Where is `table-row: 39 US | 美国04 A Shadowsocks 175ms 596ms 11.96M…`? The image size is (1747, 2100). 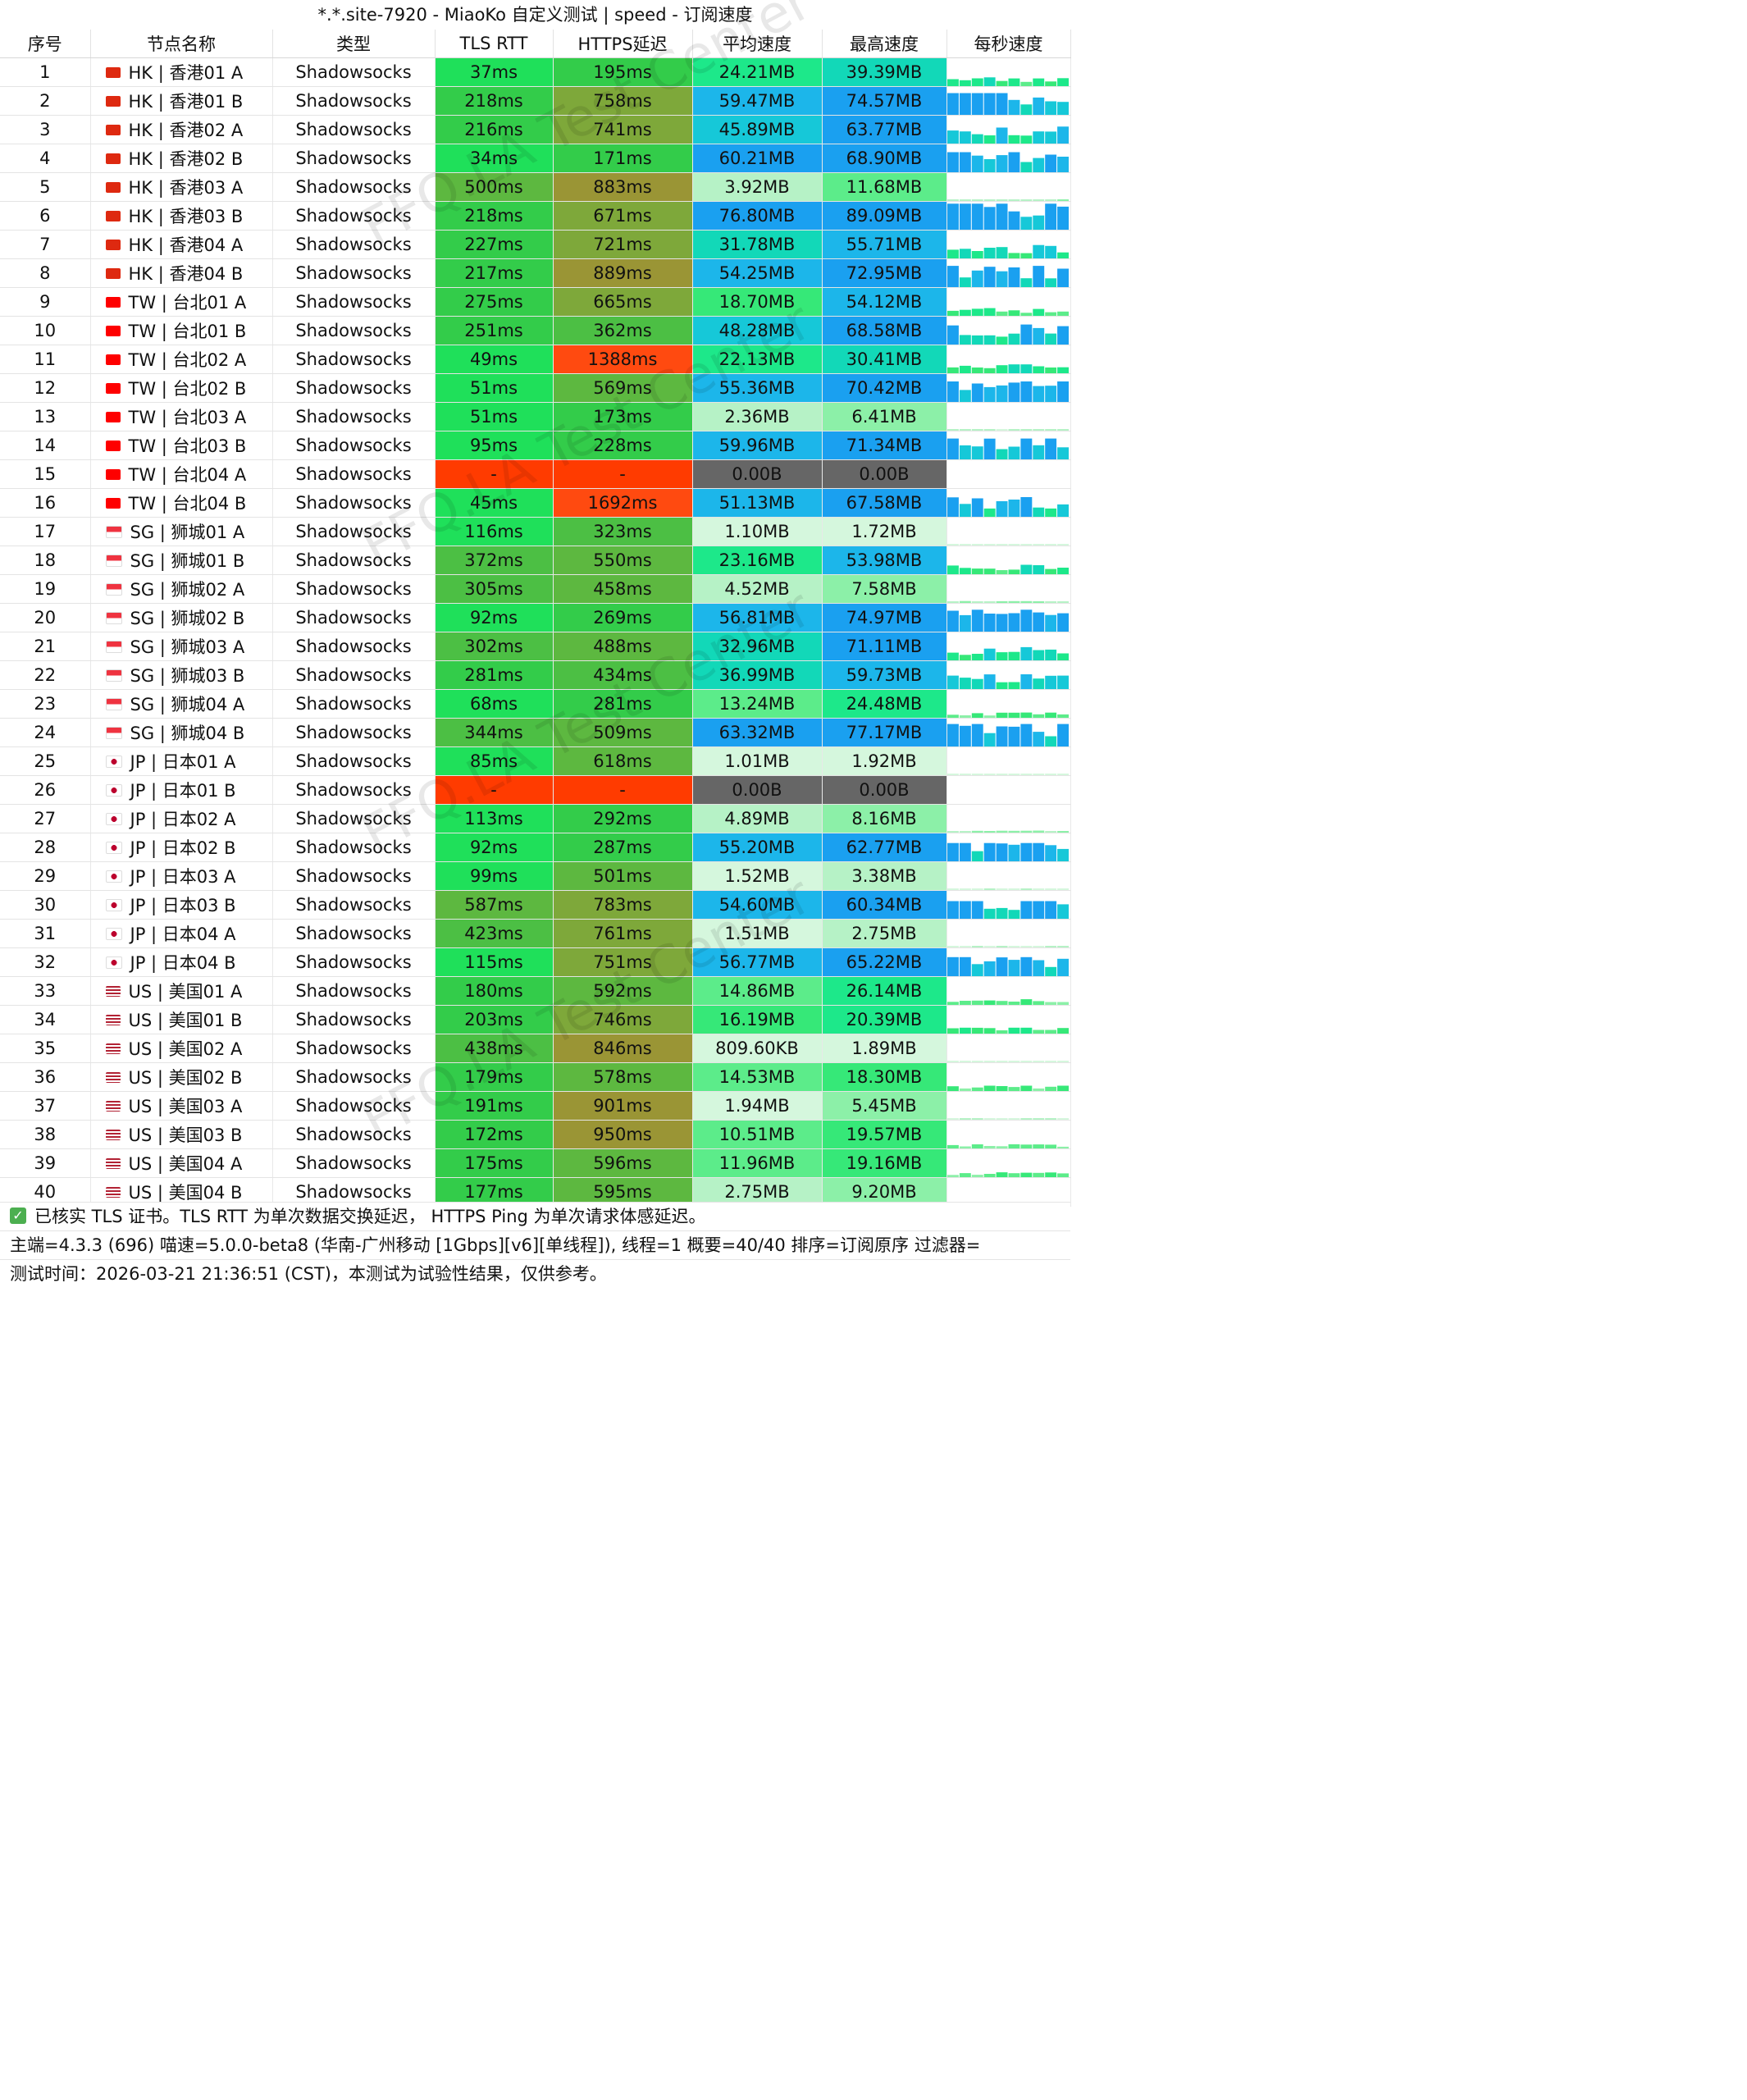
table-row: 39 US | 美国04 A Shadowsocks 175ms 596ms 11.96M… is located at coordinates (535, 1163).